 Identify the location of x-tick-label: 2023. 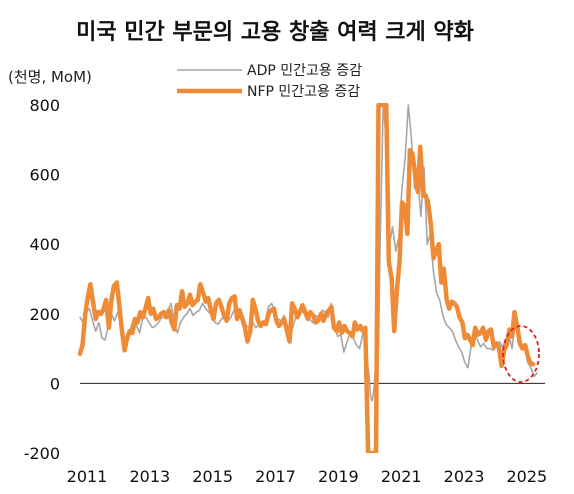
(464, 476).